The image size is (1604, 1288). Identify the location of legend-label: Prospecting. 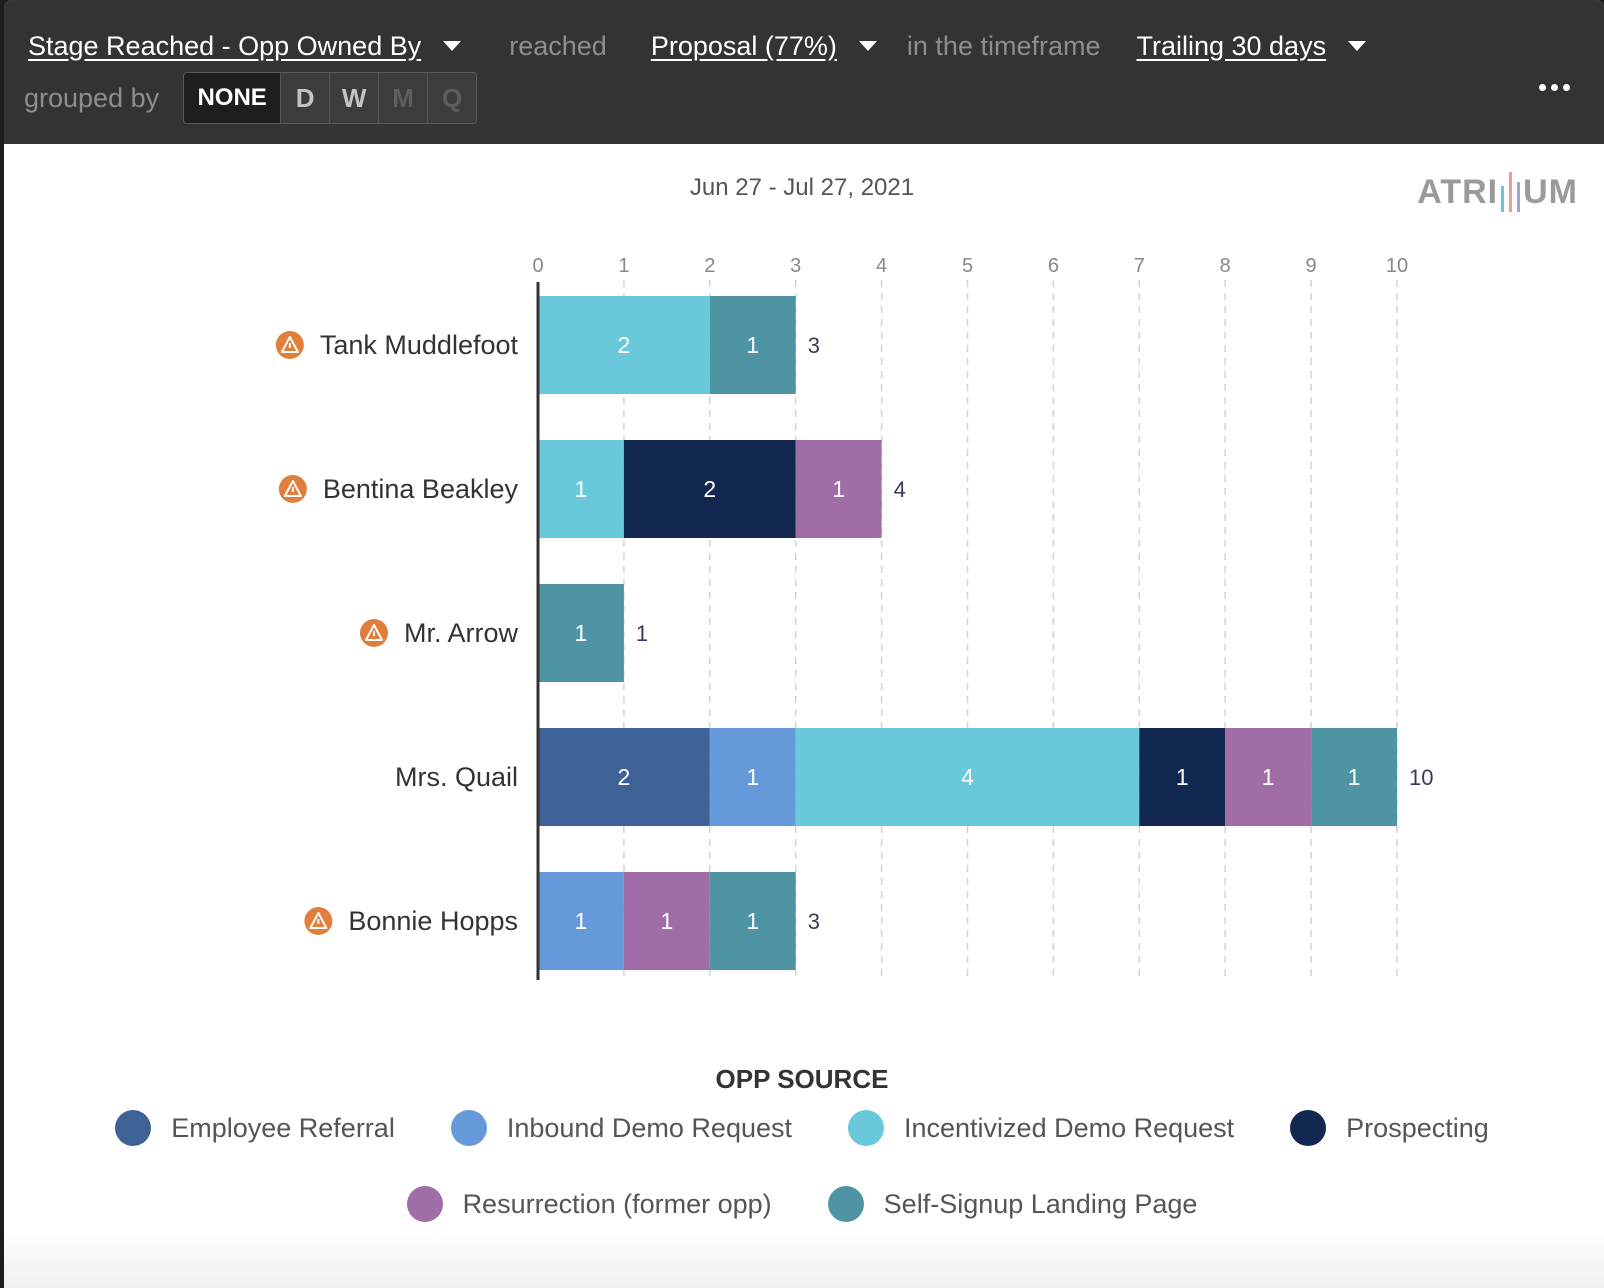
(1417, 1127).